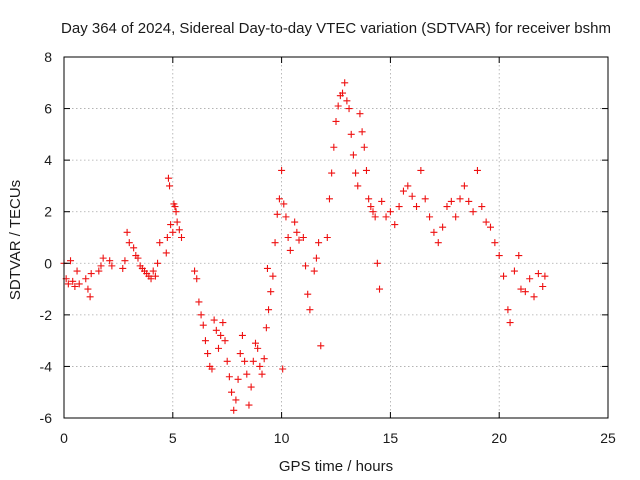  Describe the element at coordinates (15, 240) in the screenshot. I see `y-axis-label: SDTVAR / TECUs` at that location.